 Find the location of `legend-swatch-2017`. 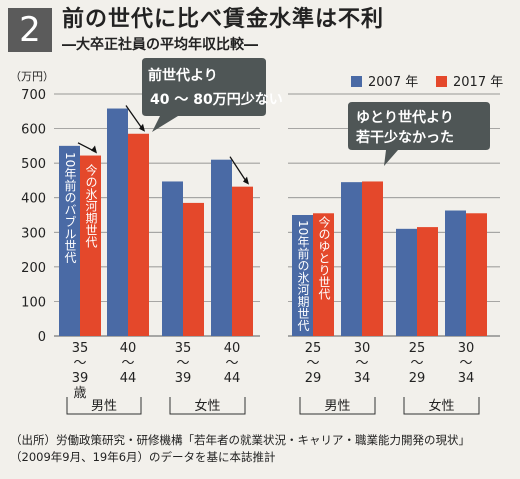

legend-swatch-2017 is located at coordinates (441, 81).